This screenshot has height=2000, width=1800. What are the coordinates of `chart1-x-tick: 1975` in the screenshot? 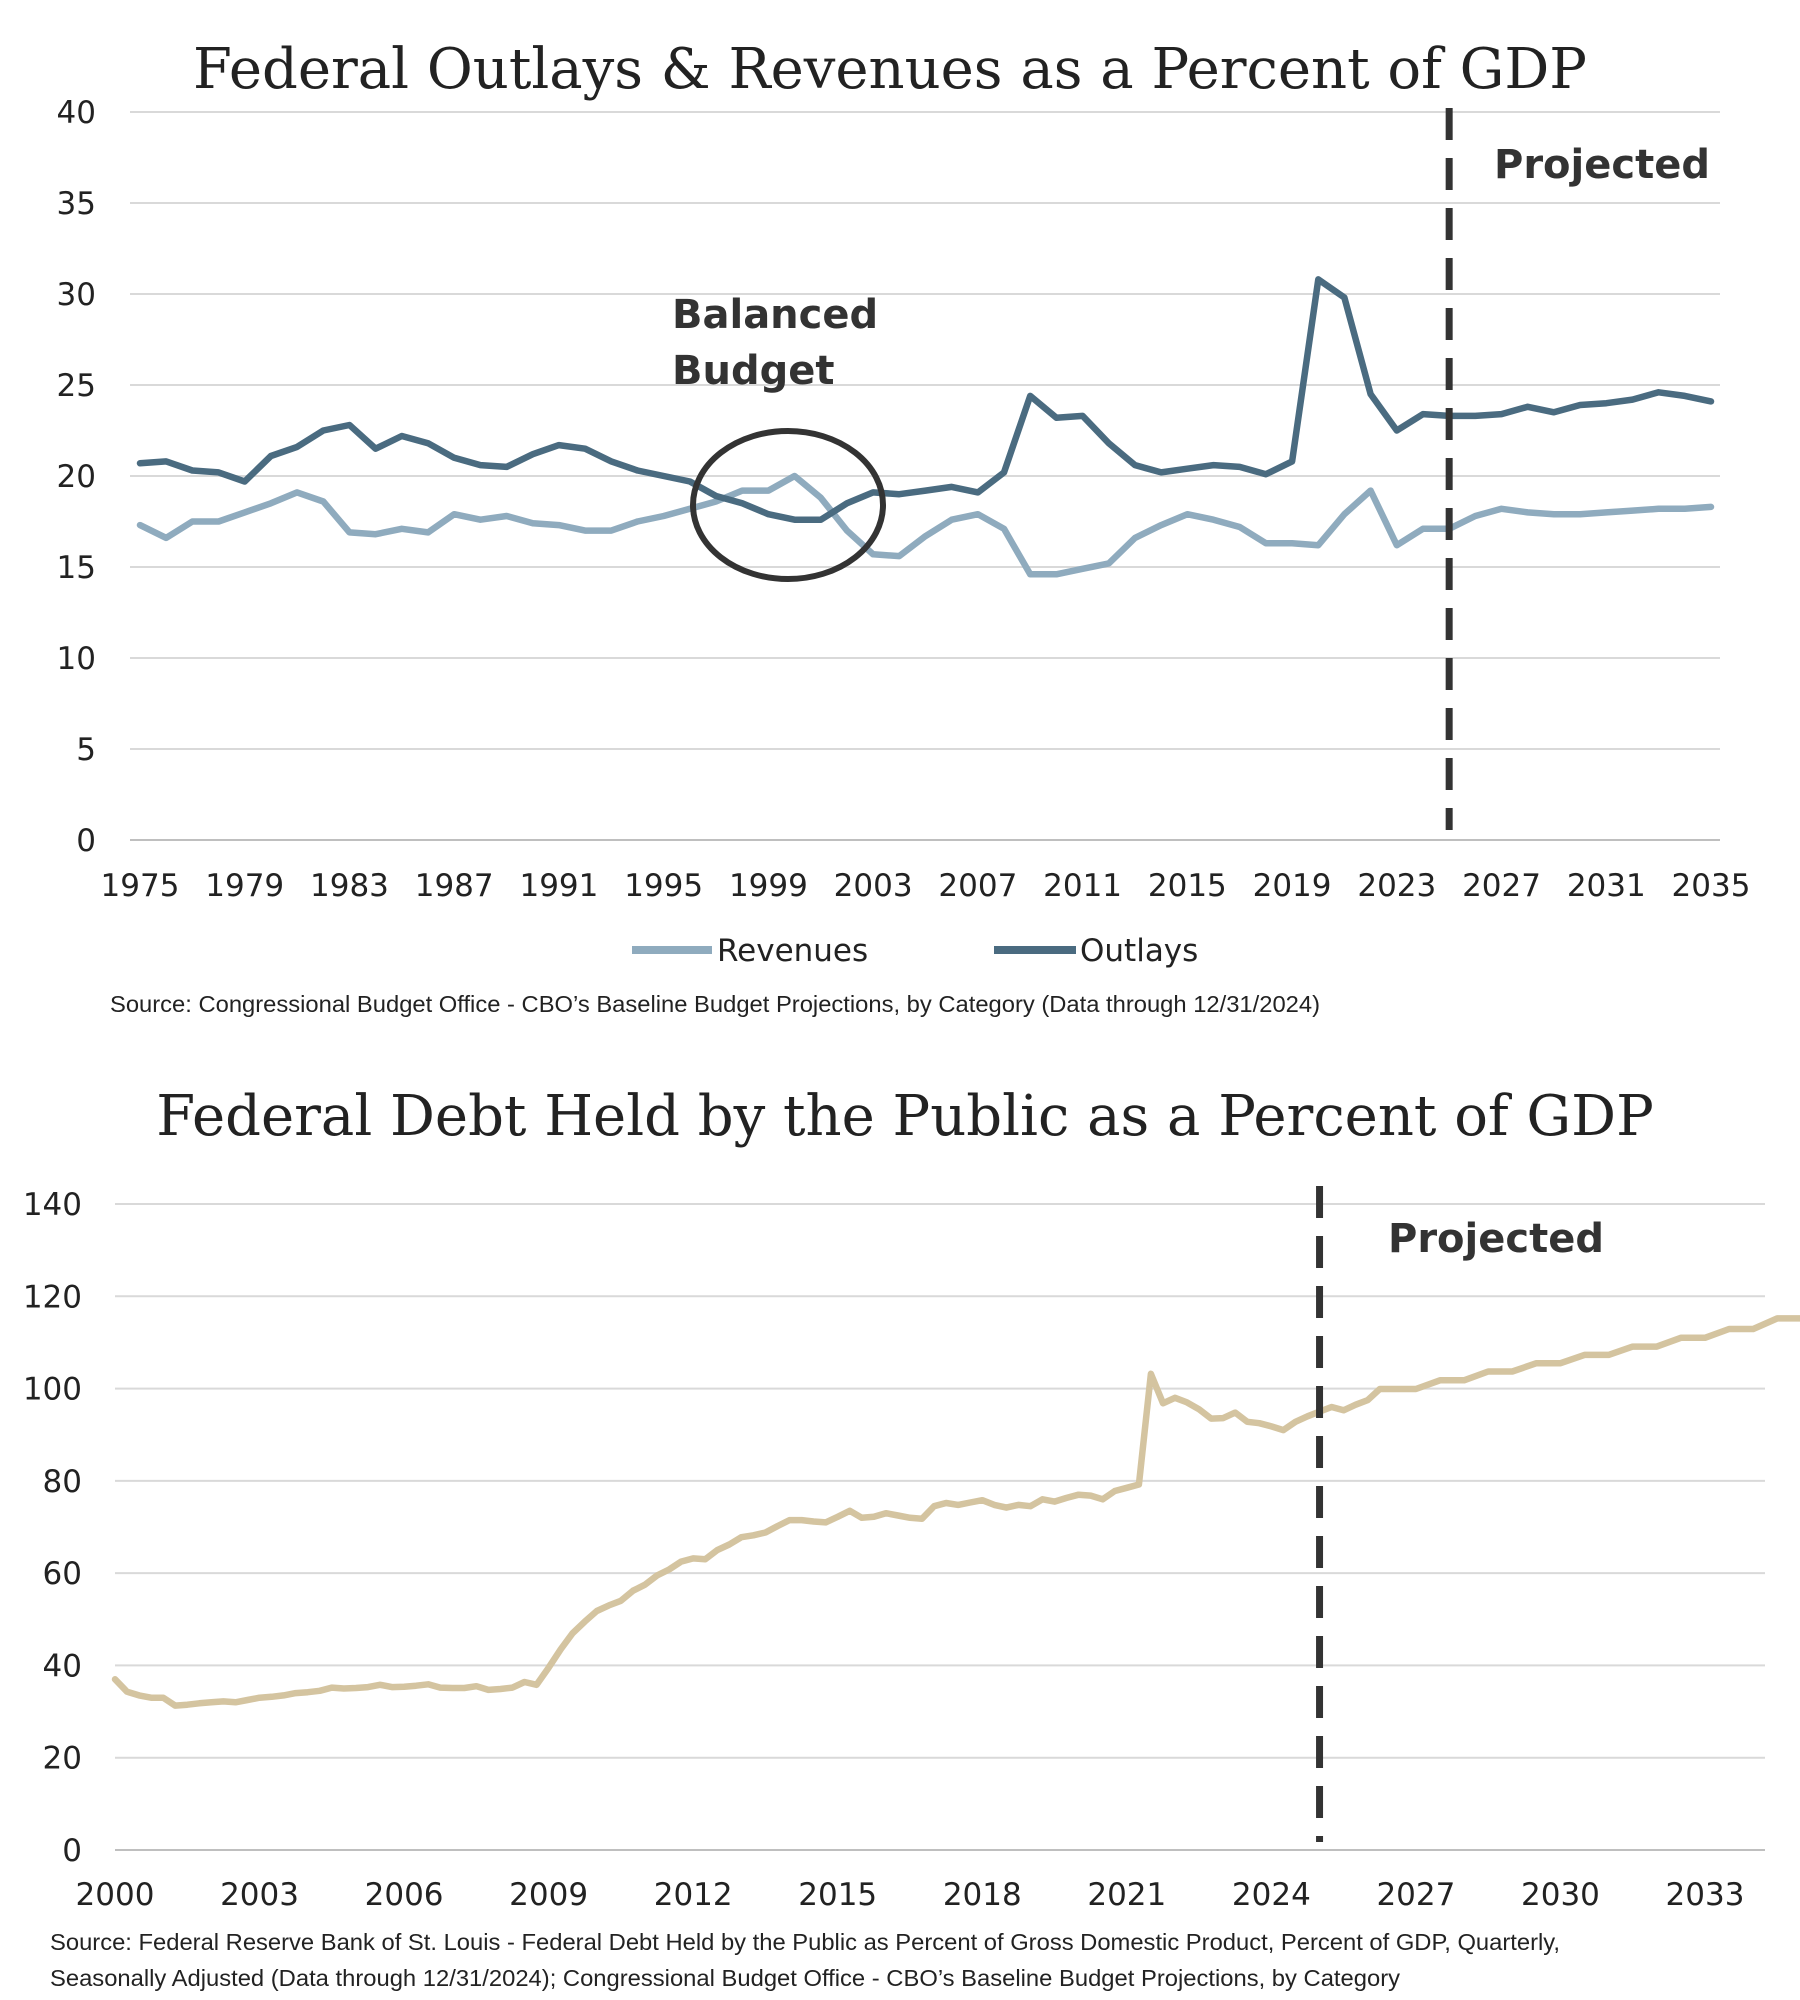 It's located at (140, 886).